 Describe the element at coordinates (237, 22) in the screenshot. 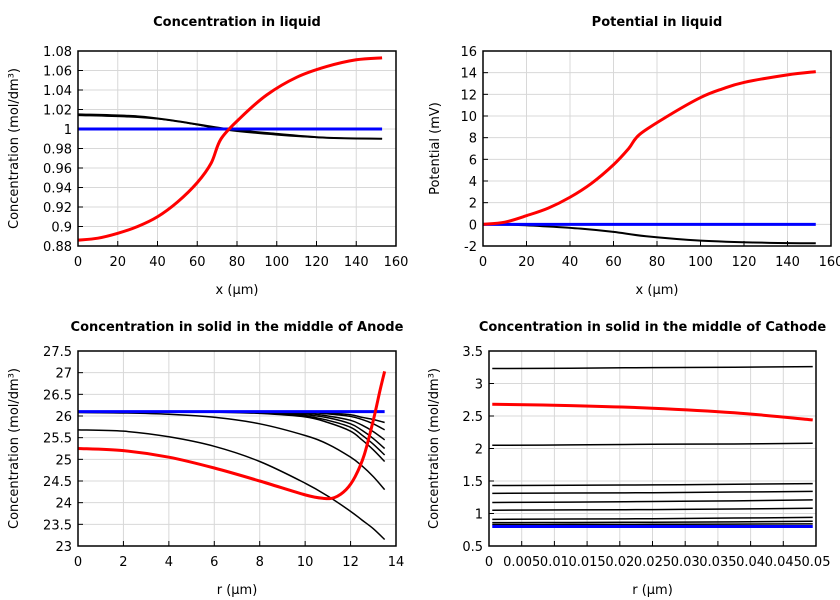

I see `chart-title: Concentration in liquid` at that location.